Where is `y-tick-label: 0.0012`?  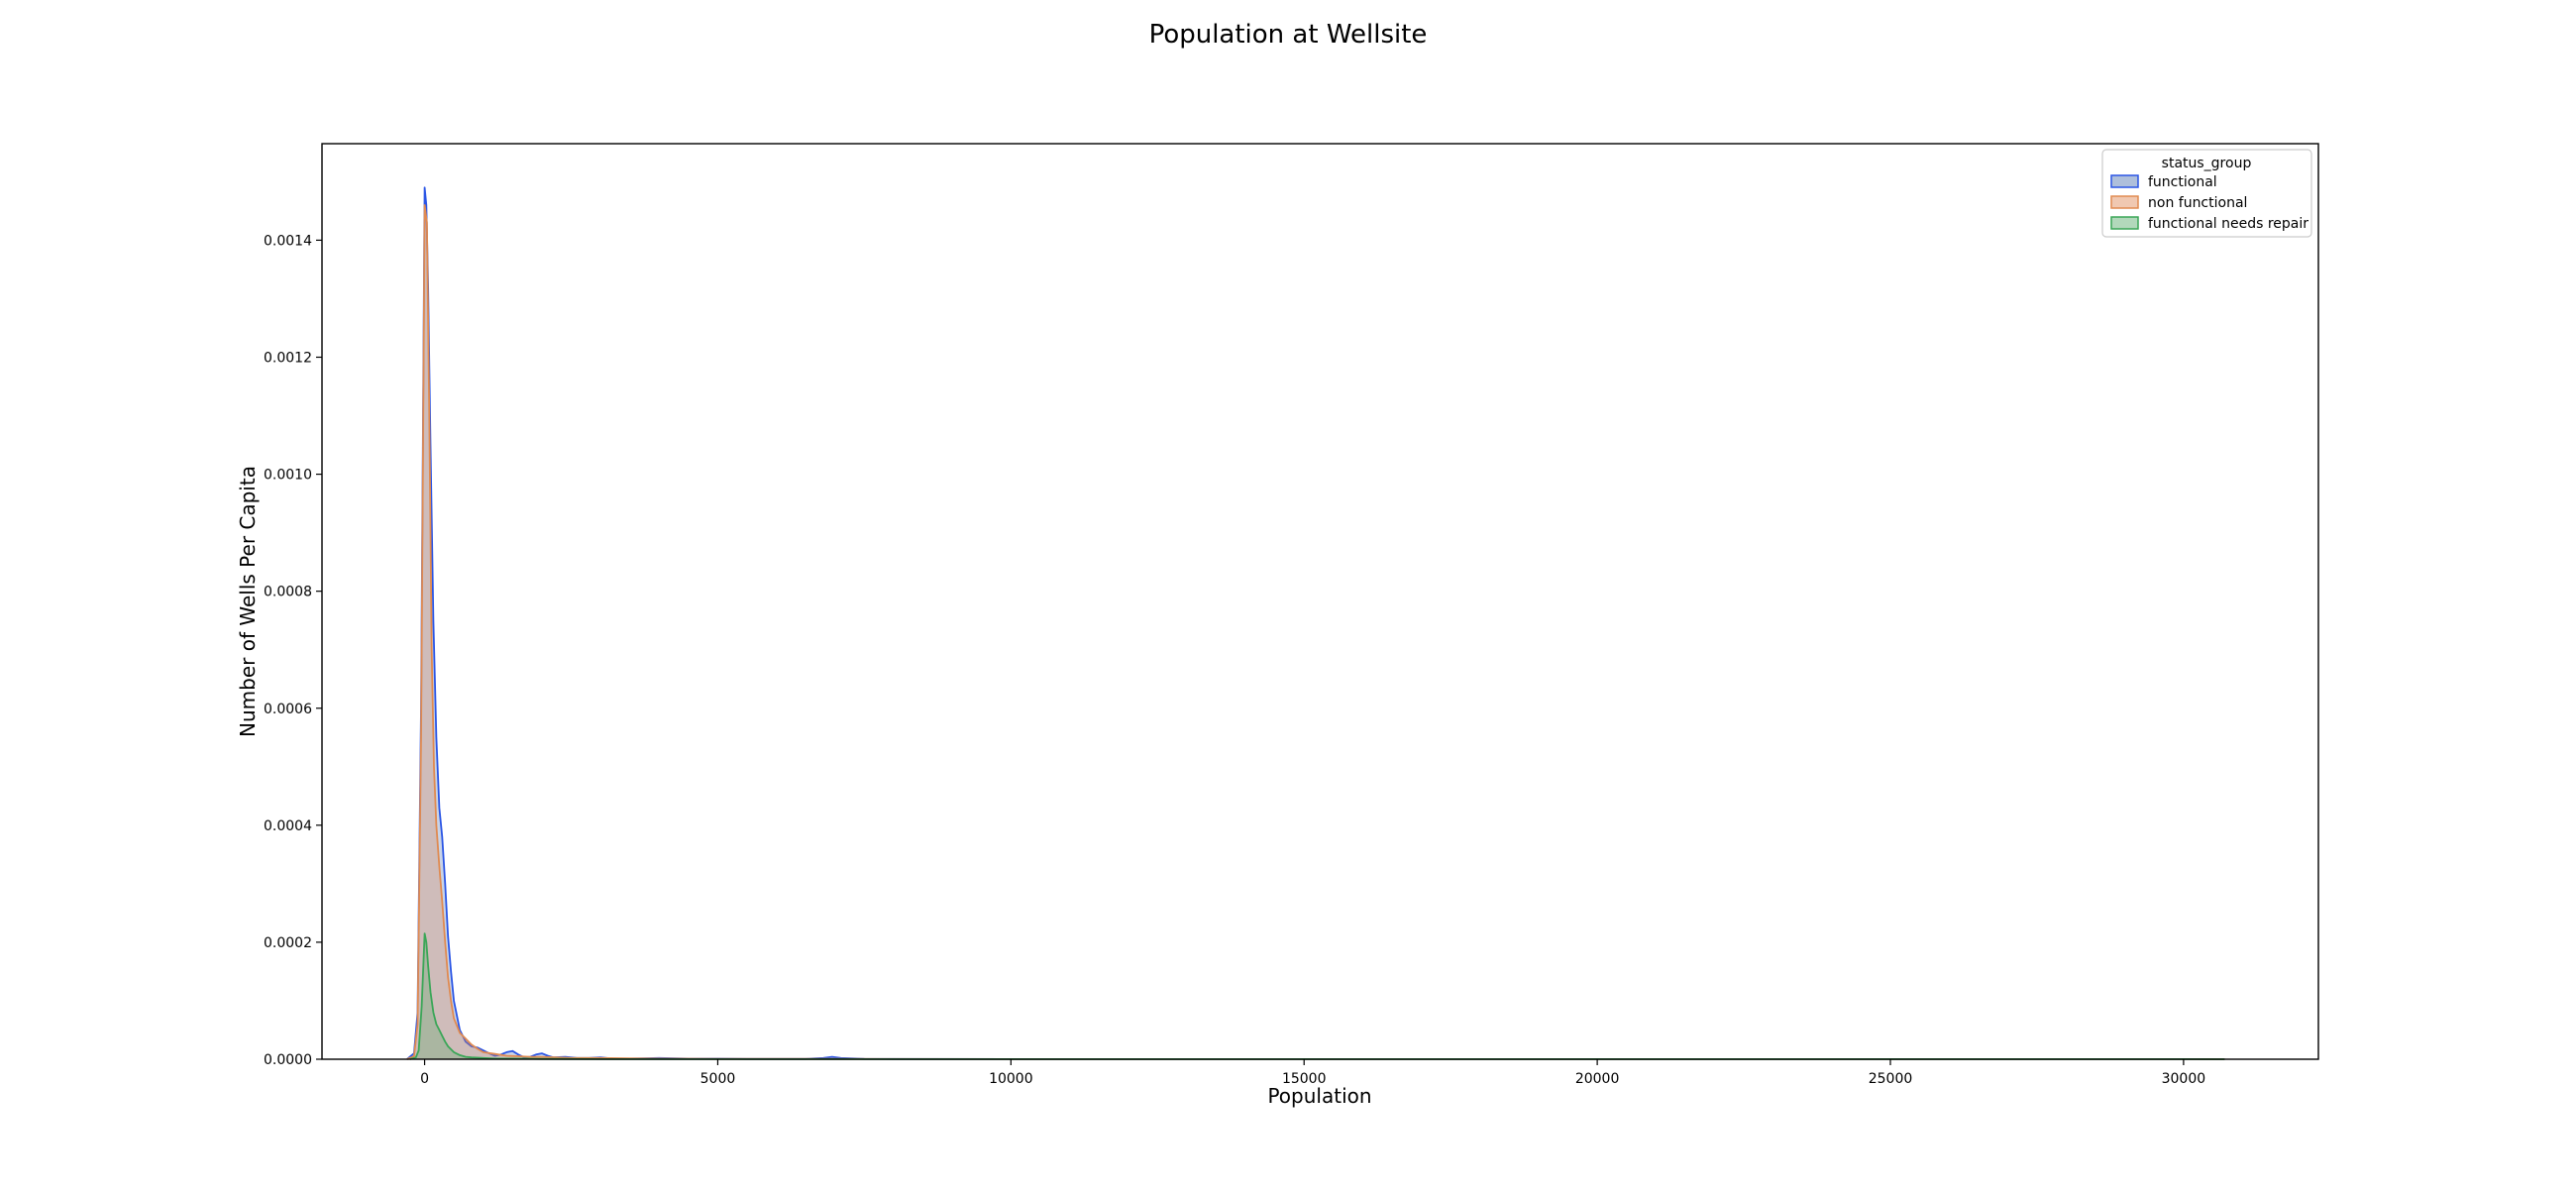 y-tick-label: 0.0012 is located at coordinates (288, 359).